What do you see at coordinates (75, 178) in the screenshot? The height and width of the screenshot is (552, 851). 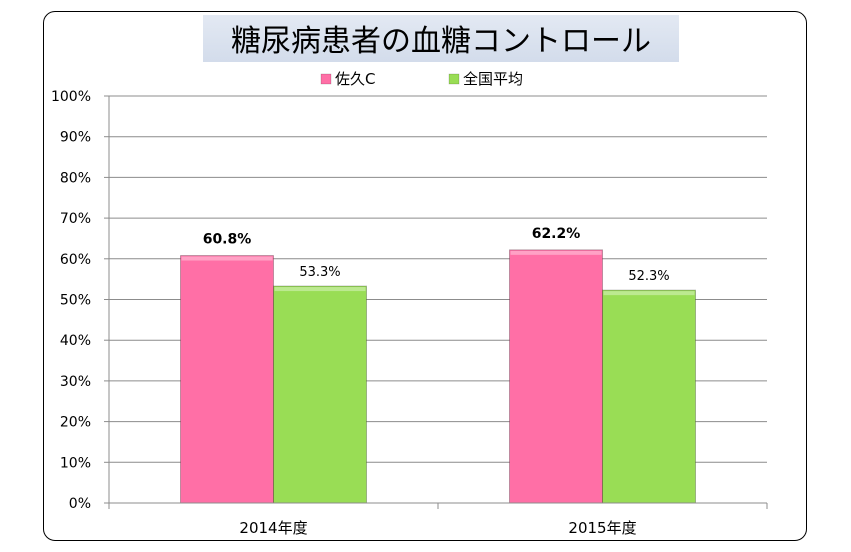 I see `y-tick-label: 80%` at bounding box center [75, 178].